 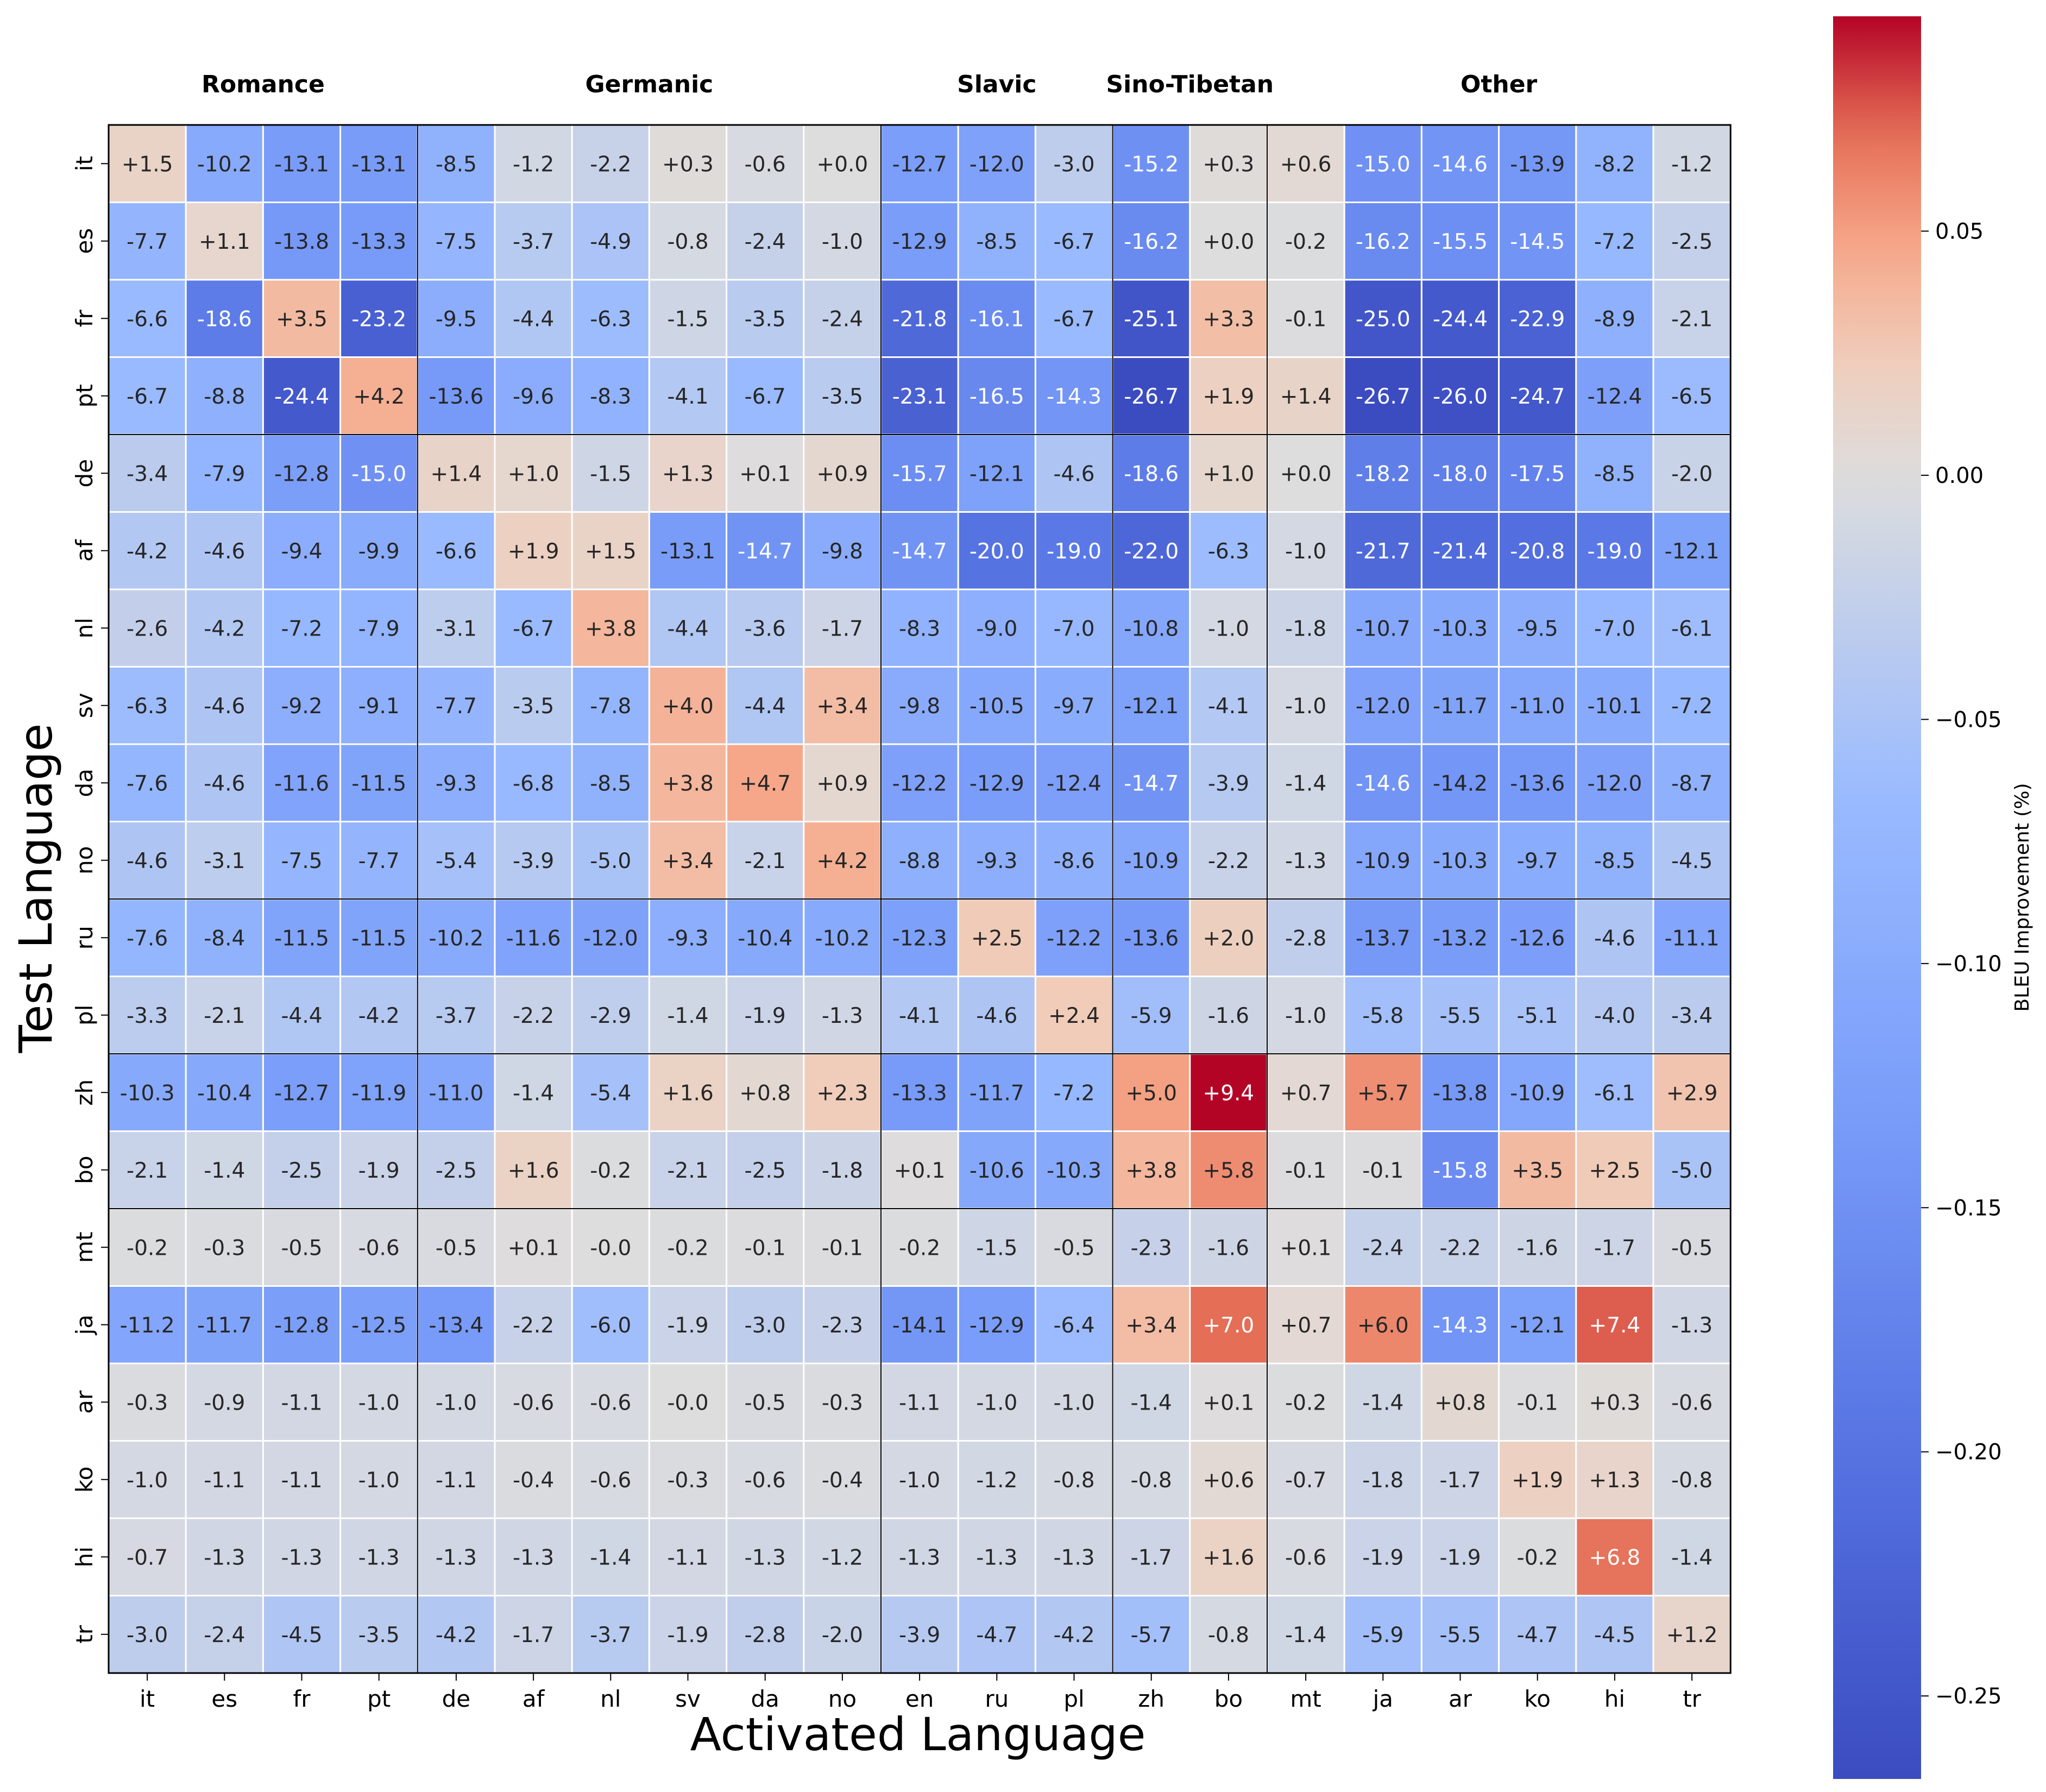 What do you see at coordinates (1460, 1480) in the screenshot?
I see `cell-value-label: -1.7` at bounding box center [1460, 1480].